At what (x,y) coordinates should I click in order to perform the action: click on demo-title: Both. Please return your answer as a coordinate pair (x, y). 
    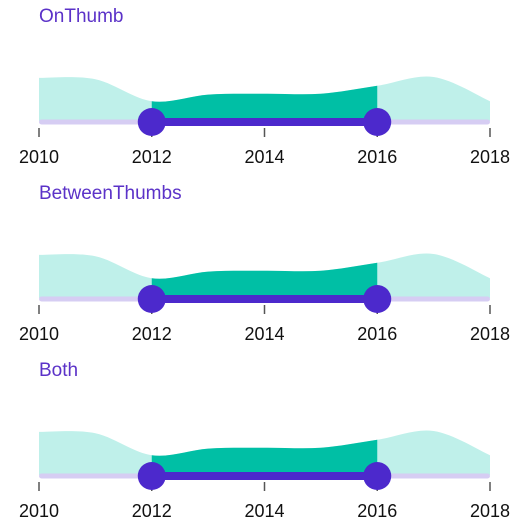
    Looking at the image, I should click on (59, 370).